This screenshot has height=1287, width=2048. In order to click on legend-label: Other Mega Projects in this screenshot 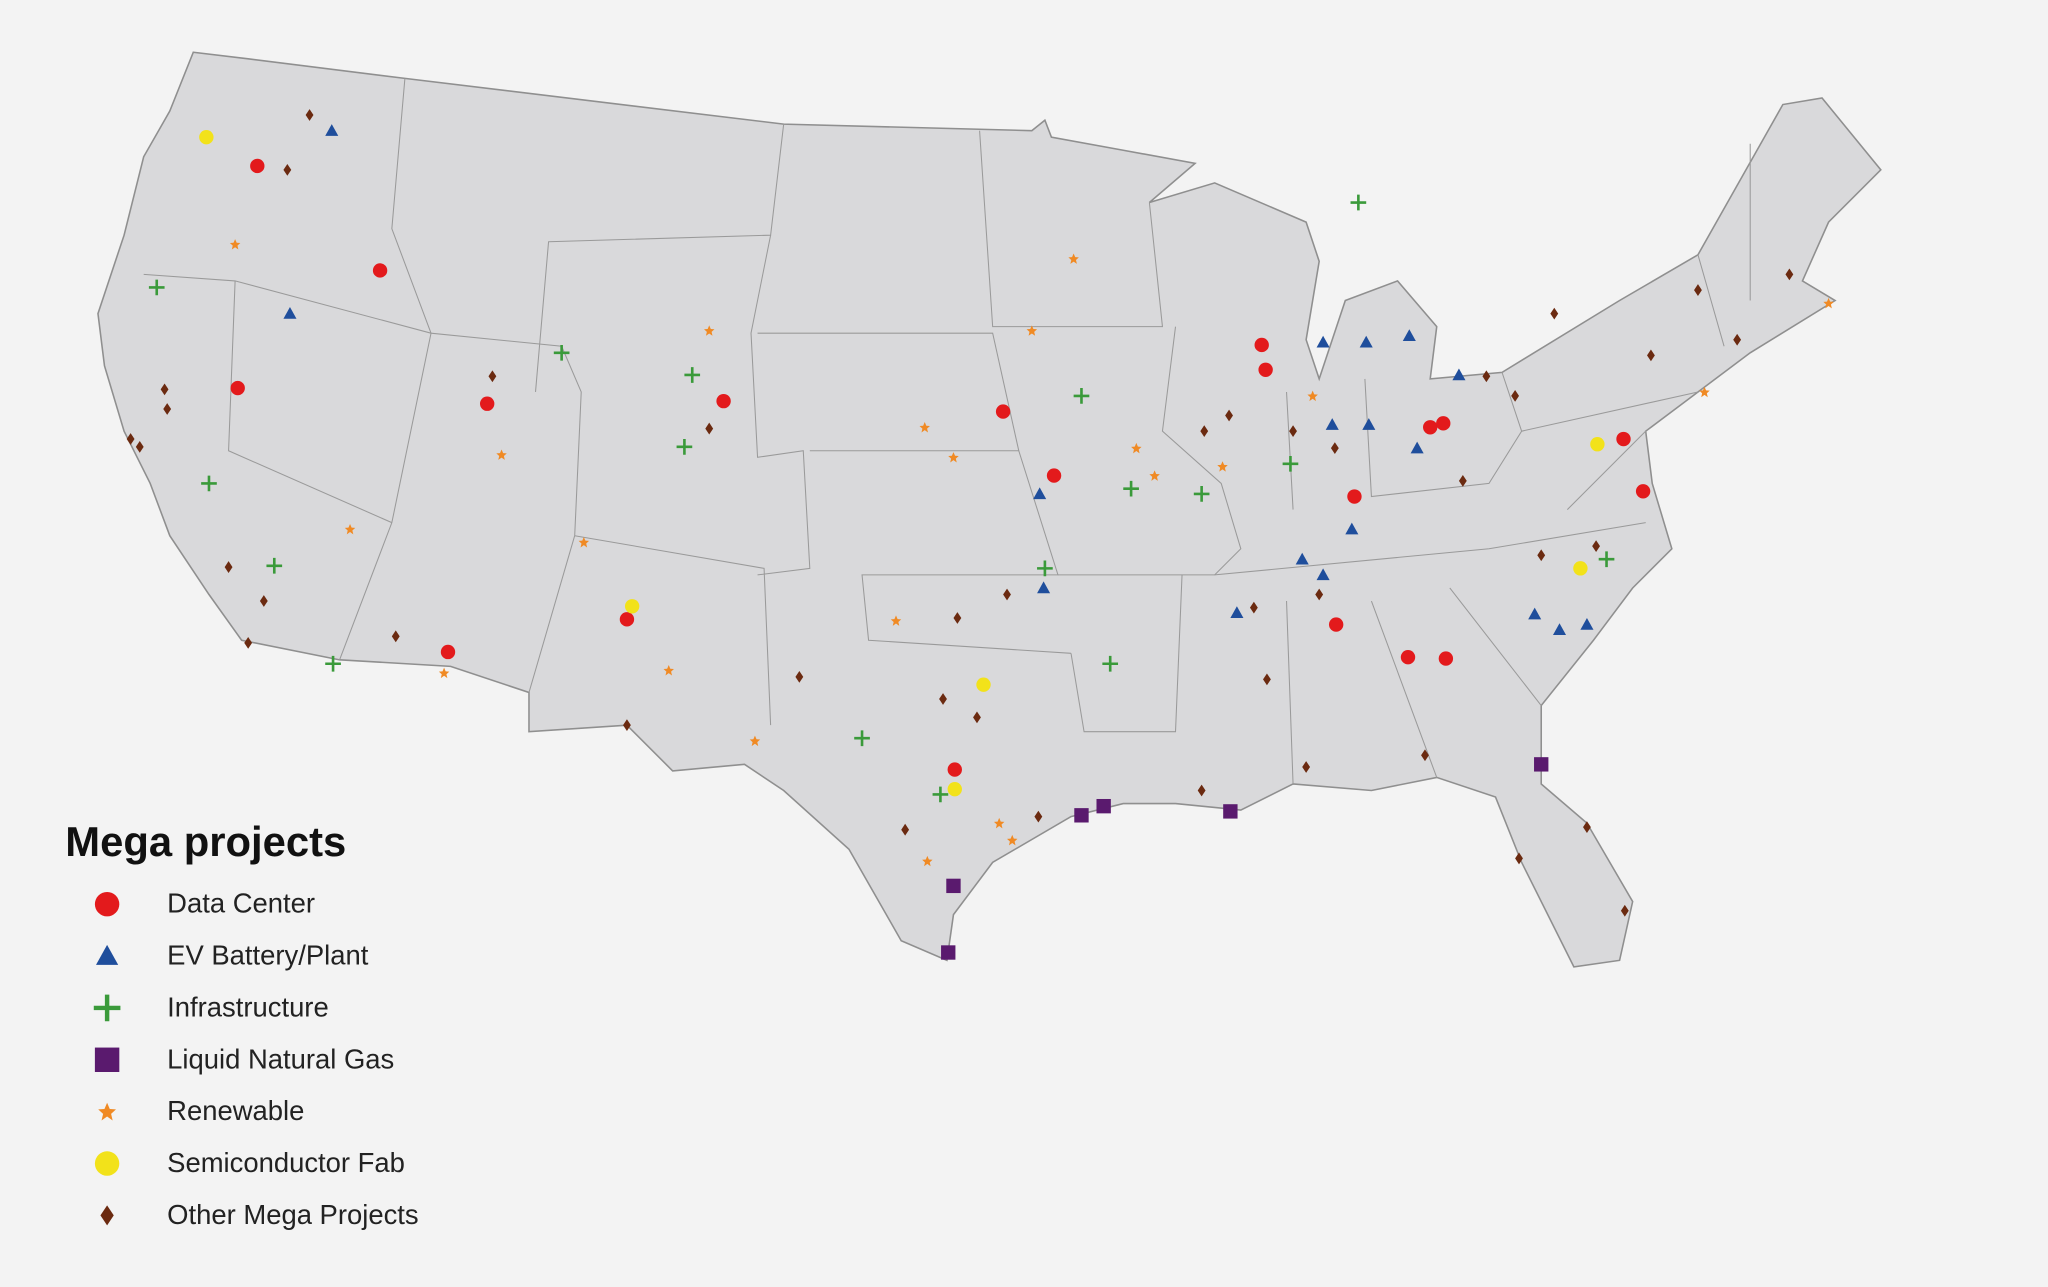, I will do `click(292, 1214)`.